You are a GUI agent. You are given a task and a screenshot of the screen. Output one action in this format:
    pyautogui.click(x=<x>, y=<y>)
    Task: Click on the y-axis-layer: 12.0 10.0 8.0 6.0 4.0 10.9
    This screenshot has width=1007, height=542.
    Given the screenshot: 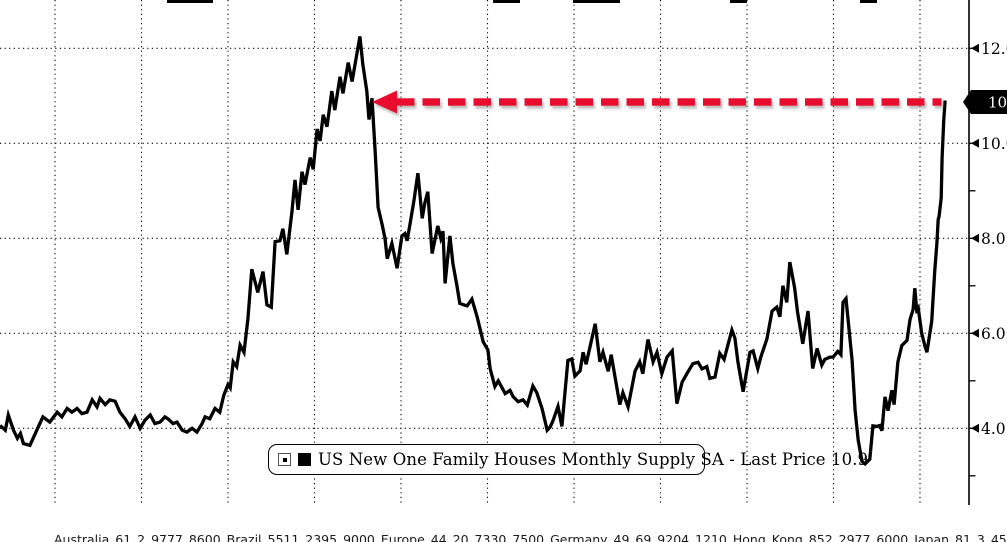 What is the action you would take?
    pyautogui.click(x=985, y=252)
    